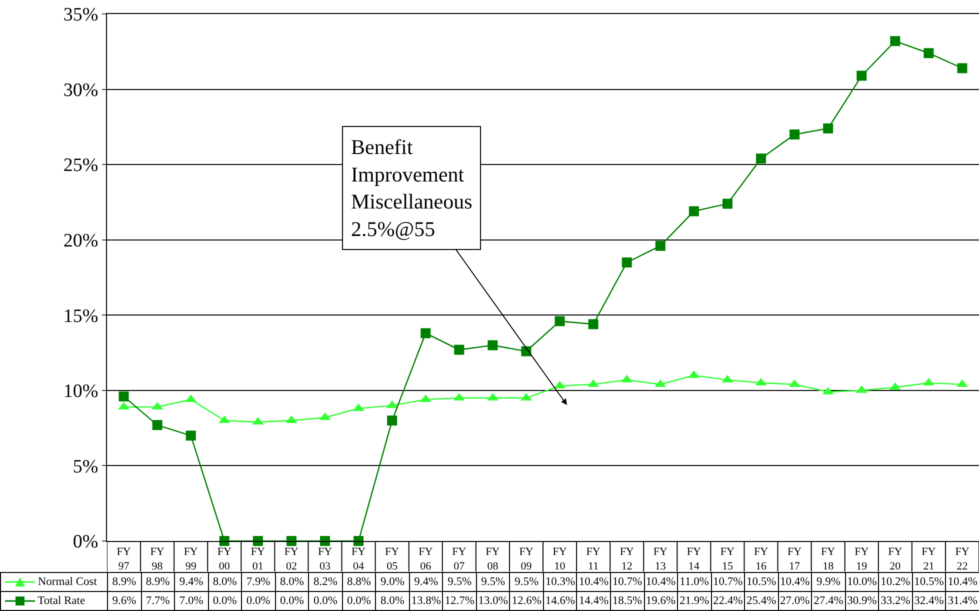 Image resolution: width=979 pixels, height=611 pixels. What do you see at coordinates (191, 601) in the screenshot?
I see `data-label: 7.0%` at bounding box center [191, 601].